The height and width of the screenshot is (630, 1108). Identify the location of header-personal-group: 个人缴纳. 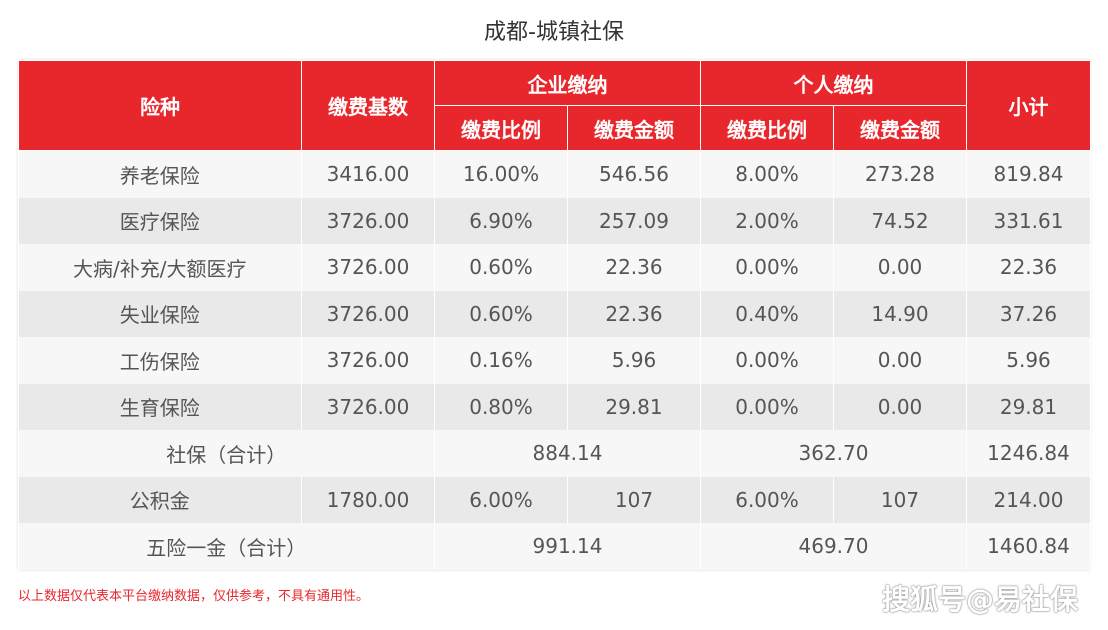
(833, 83).